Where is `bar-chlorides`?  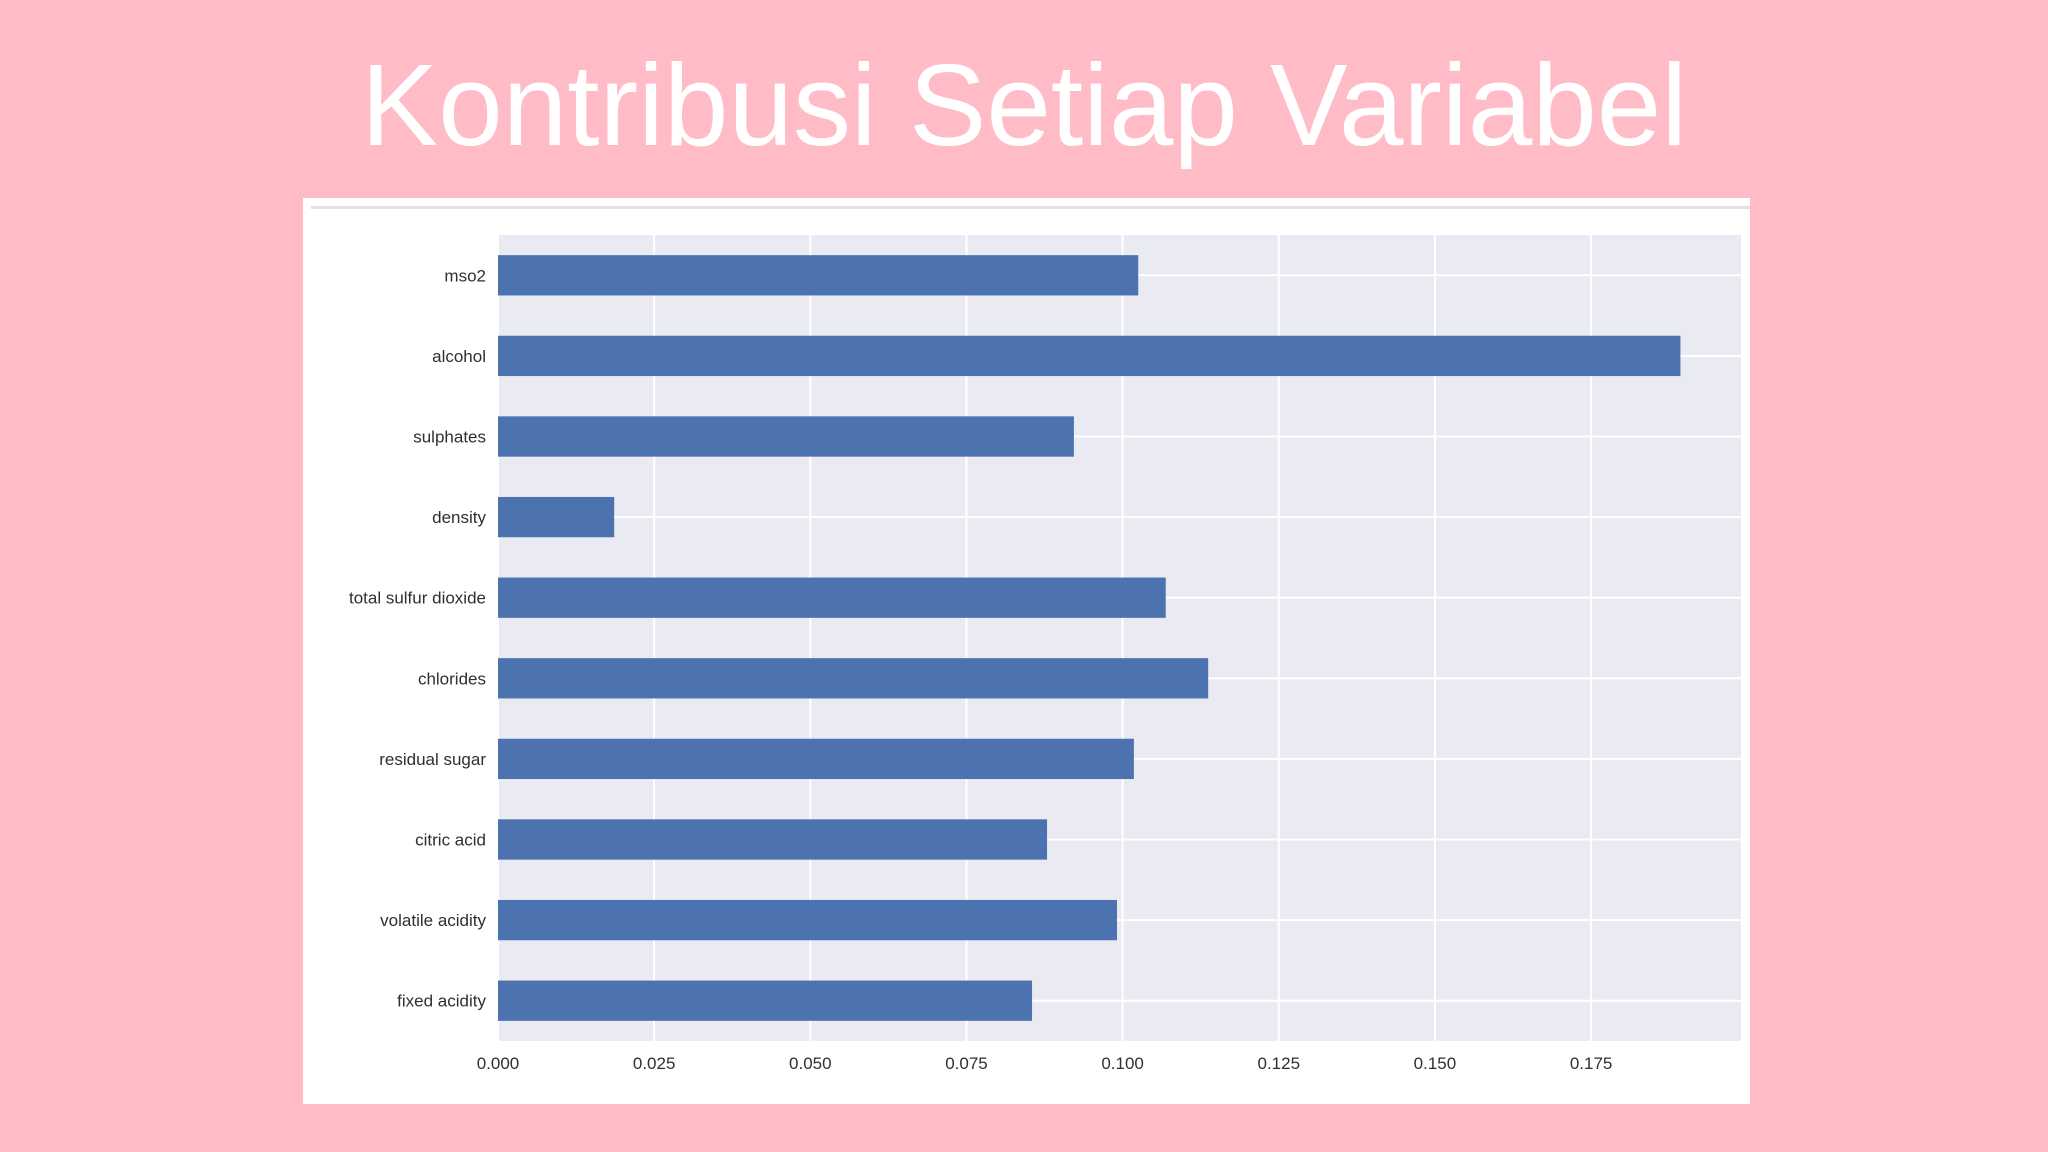
bar-chlorides is located at coordinates (853, 678).